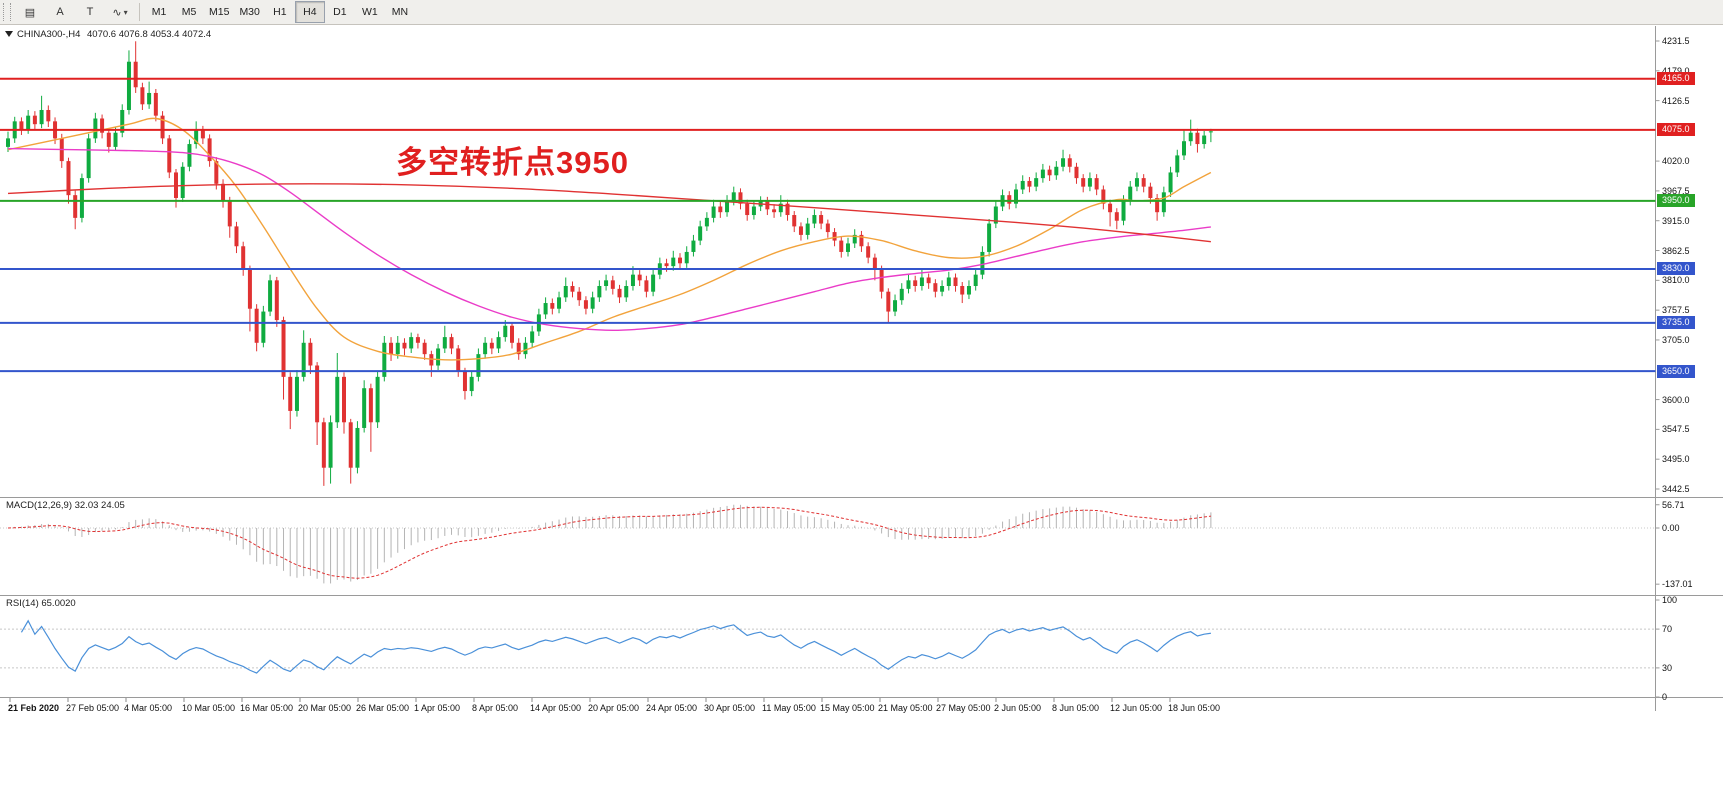  What do you see at coordinates (615, 646) in the screenshot?
I see `rsi-line` at bounding box center [615, 646].